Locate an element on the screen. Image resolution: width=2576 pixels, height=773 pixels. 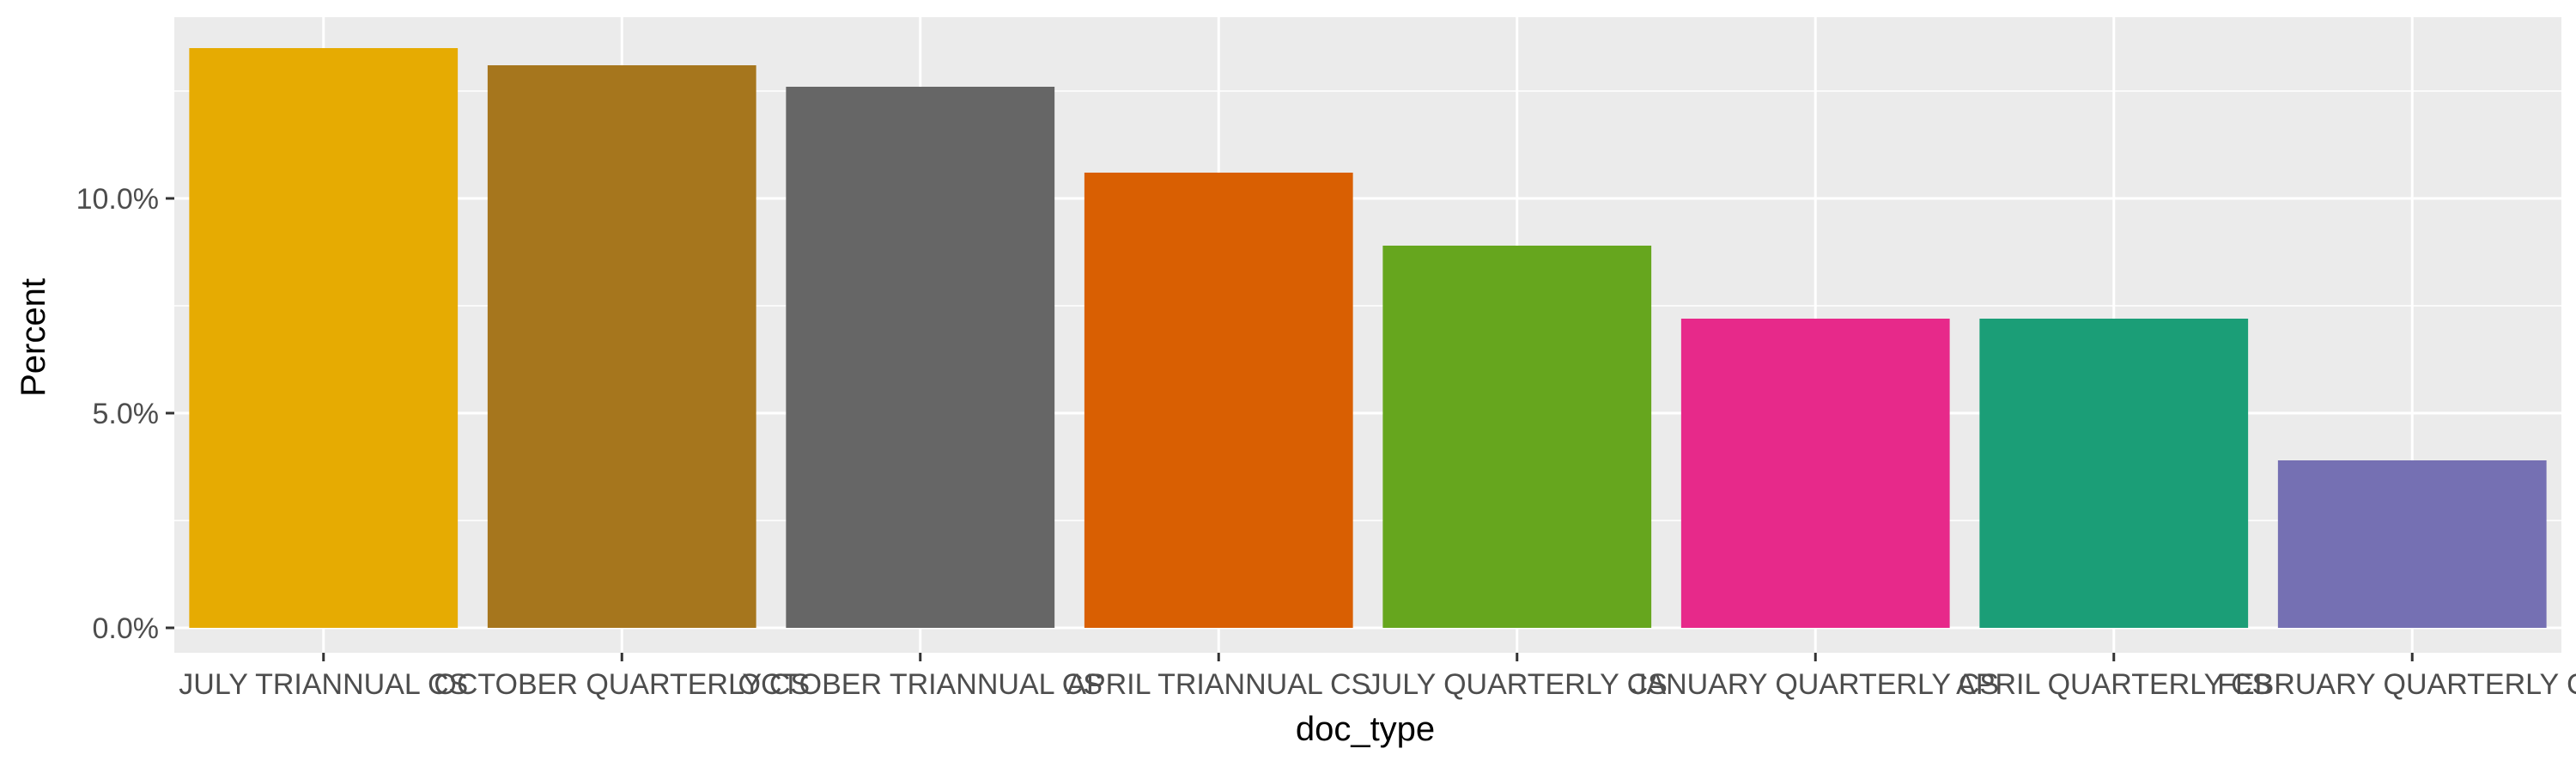
x-tick-label: JANUARY QUARTERLY CS is located at coordinates (1815, 684).